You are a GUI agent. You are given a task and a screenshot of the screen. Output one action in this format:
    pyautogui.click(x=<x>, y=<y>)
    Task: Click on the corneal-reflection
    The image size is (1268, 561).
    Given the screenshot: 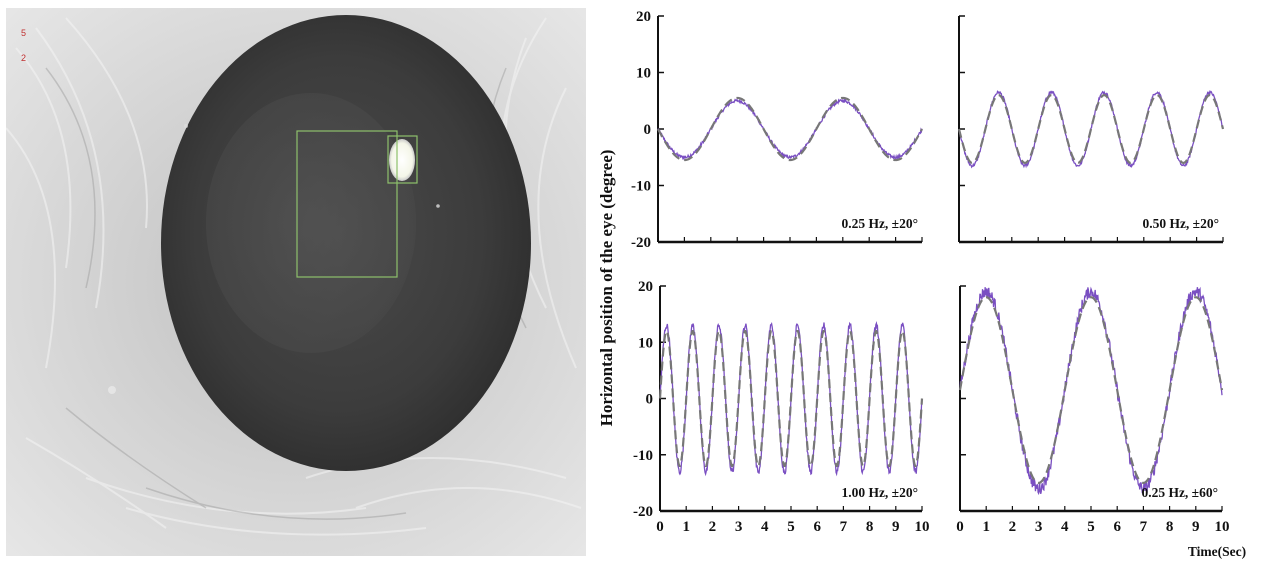 What is the action you would take?
    pyautogui.click(x=402, y=160)
    